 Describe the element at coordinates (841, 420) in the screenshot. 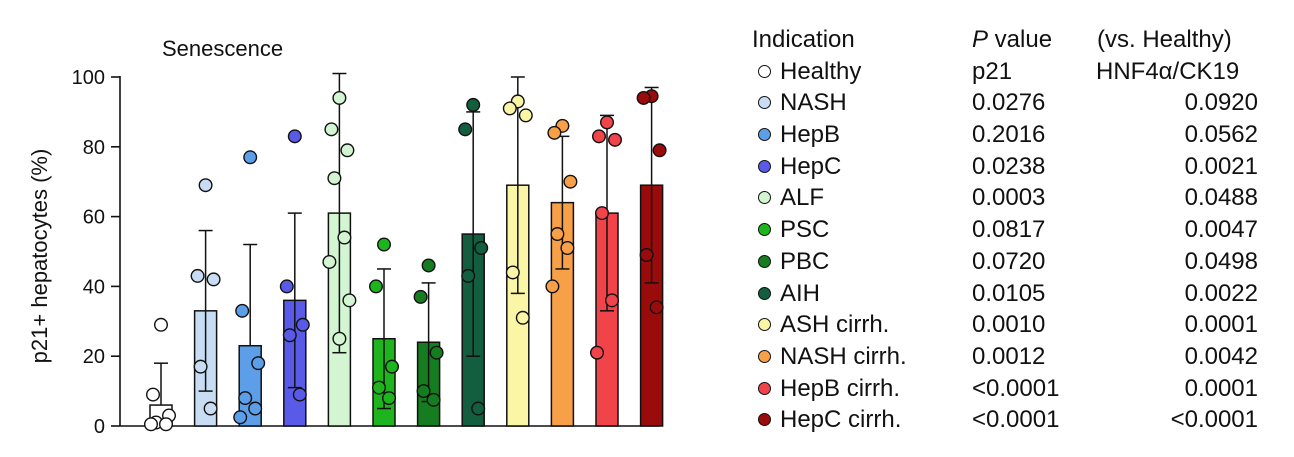

I see `legend-indication-label: HepC cirrh.` at that location.